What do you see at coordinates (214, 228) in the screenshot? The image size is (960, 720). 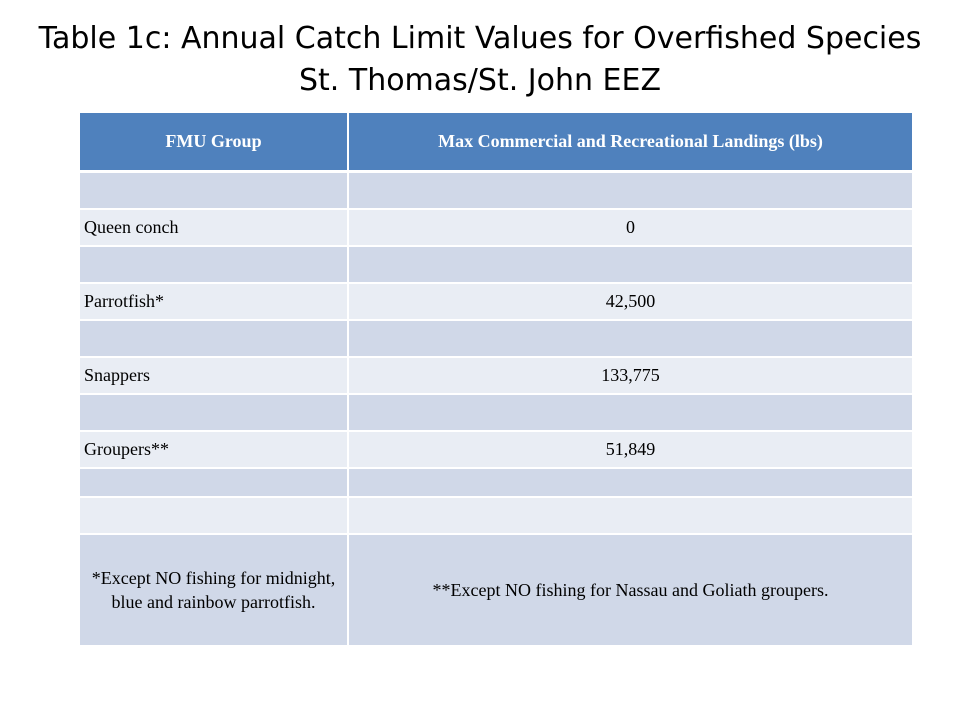 I see `cell-group: Queen conch` at bounding box center [214, 228].